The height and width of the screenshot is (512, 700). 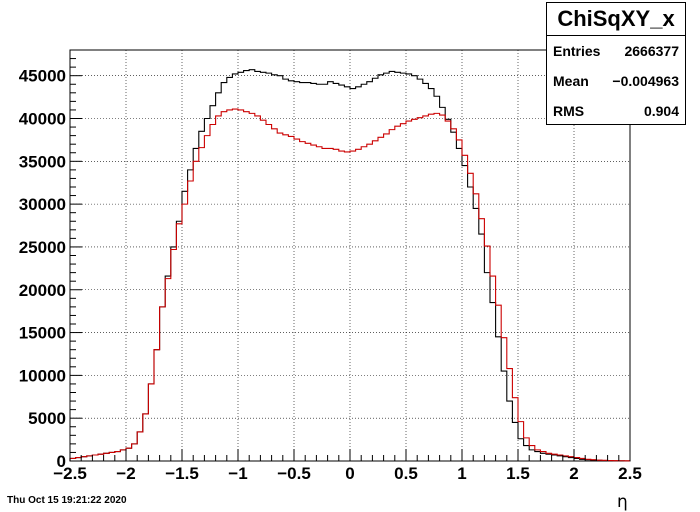 What do you see at coordinates (47, 418) in the screenshot?
I see `y-tick-label: 5000` at bounding box center [47, 418].